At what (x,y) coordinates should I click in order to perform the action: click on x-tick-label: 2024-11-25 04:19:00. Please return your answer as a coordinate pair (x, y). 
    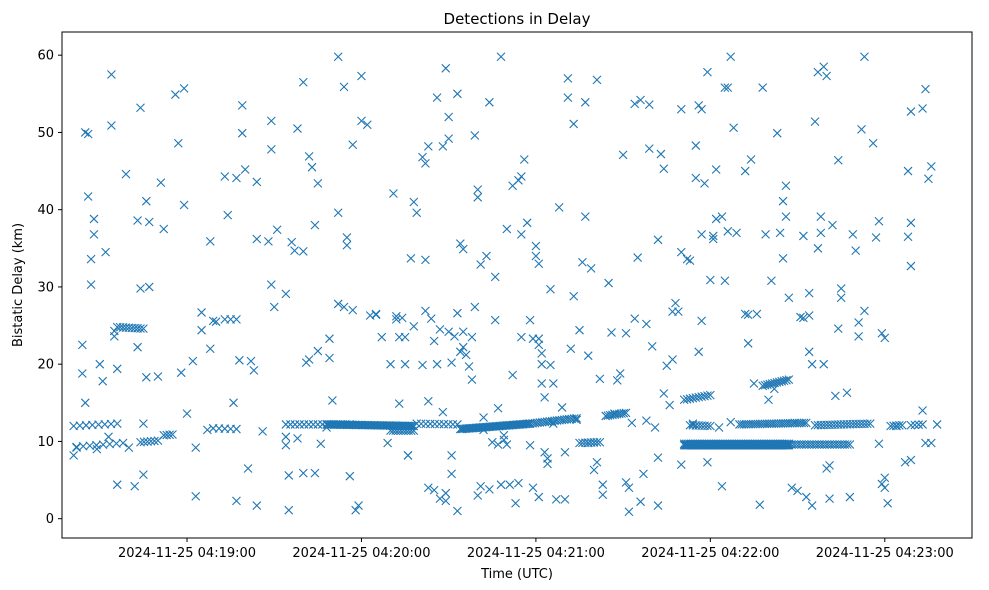
    Looking at the image, I should click on (187, 553).